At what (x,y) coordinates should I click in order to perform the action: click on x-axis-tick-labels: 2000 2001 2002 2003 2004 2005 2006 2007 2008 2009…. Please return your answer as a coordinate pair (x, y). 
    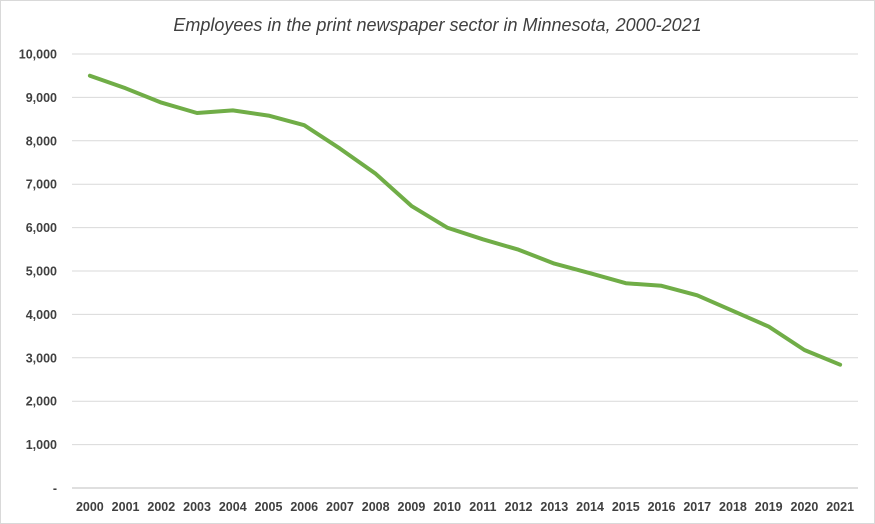
    Looking at the image, I should click on (465, 507).